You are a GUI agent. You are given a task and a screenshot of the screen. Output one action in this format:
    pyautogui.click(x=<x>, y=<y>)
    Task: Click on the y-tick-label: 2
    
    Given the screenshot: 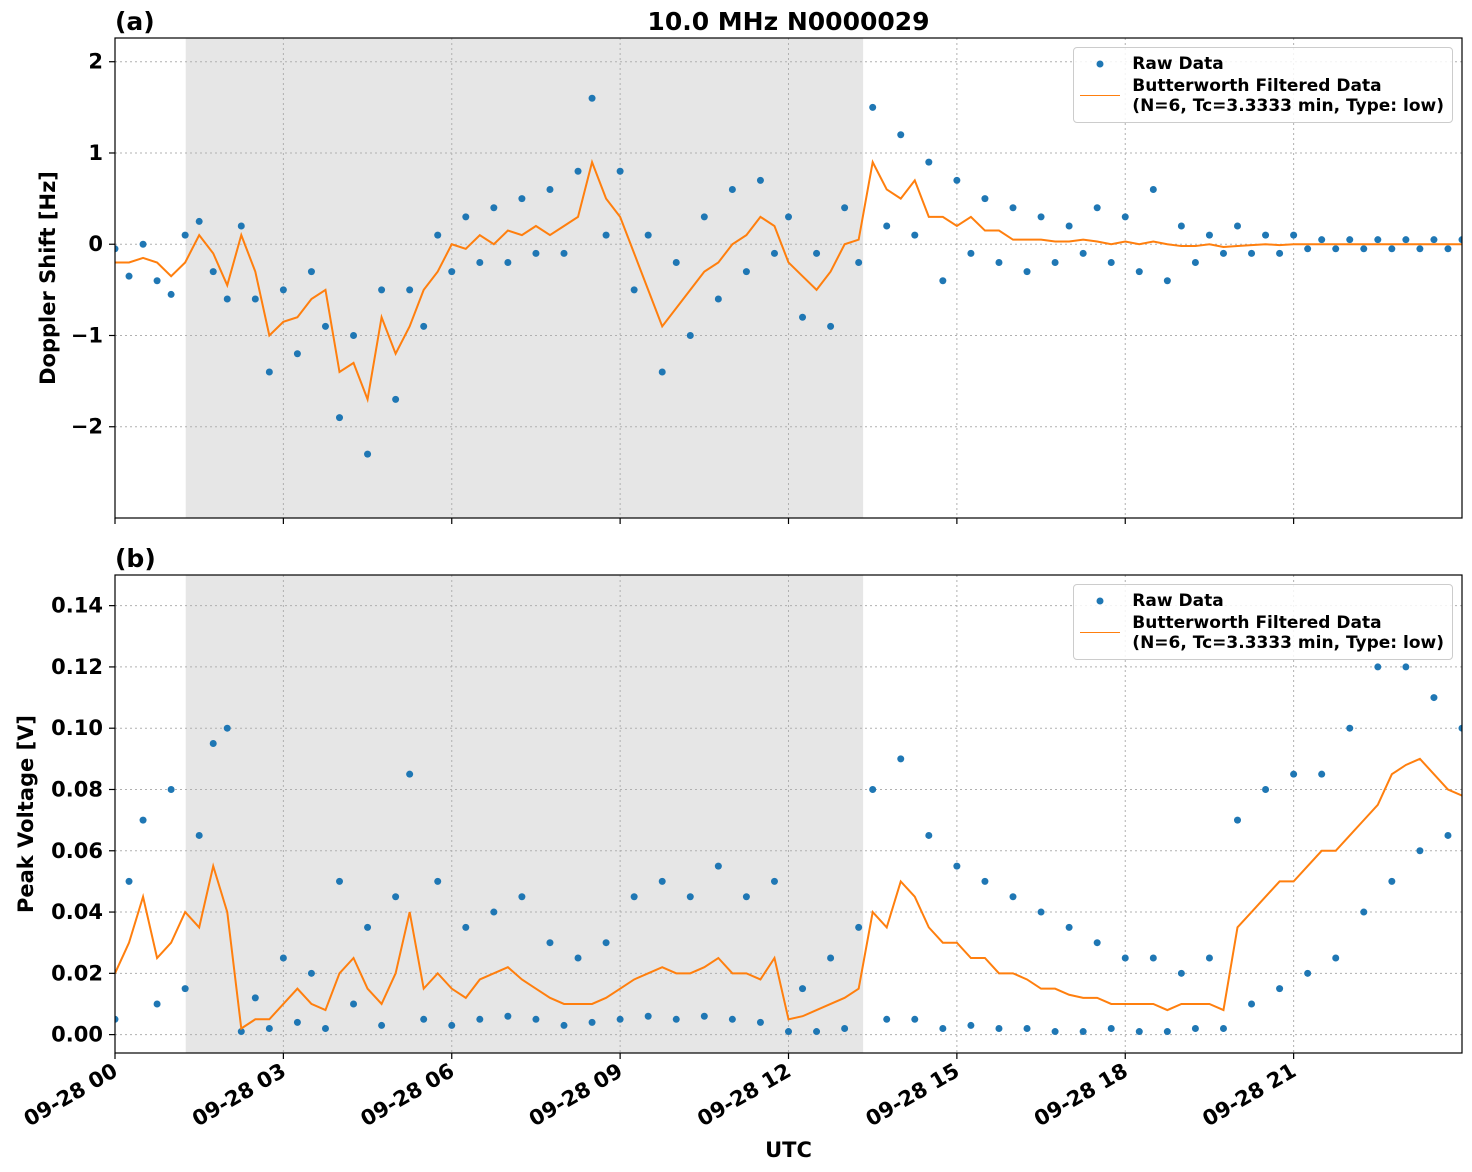 What is the action you would take?
    pyautogui.click(x=95, y=62)
    